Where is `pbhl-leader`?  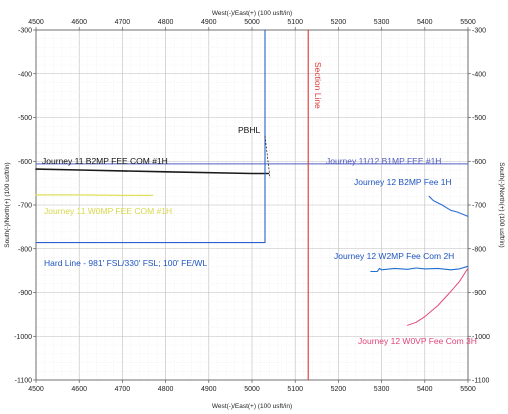
pbhl-leader is located at coordinates (267, 157).